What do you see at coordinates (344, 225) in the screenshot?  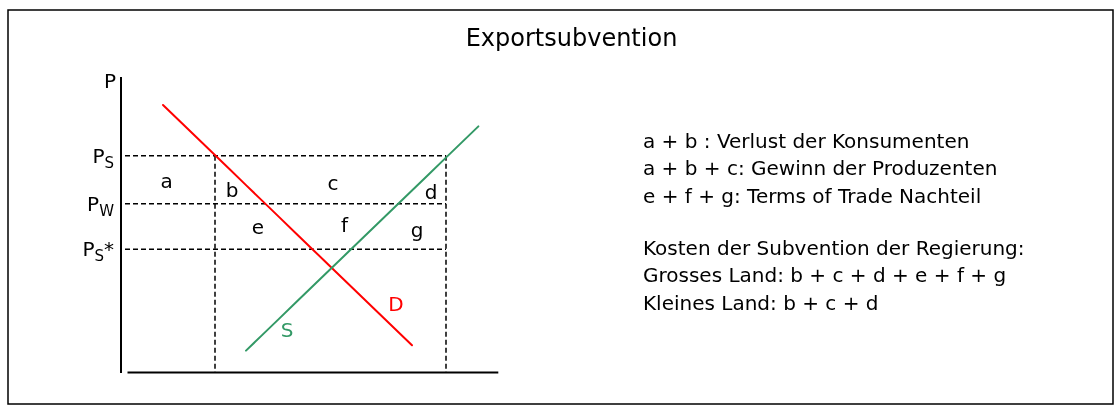 I see `annotation: f` at bounding box center [344, 225].